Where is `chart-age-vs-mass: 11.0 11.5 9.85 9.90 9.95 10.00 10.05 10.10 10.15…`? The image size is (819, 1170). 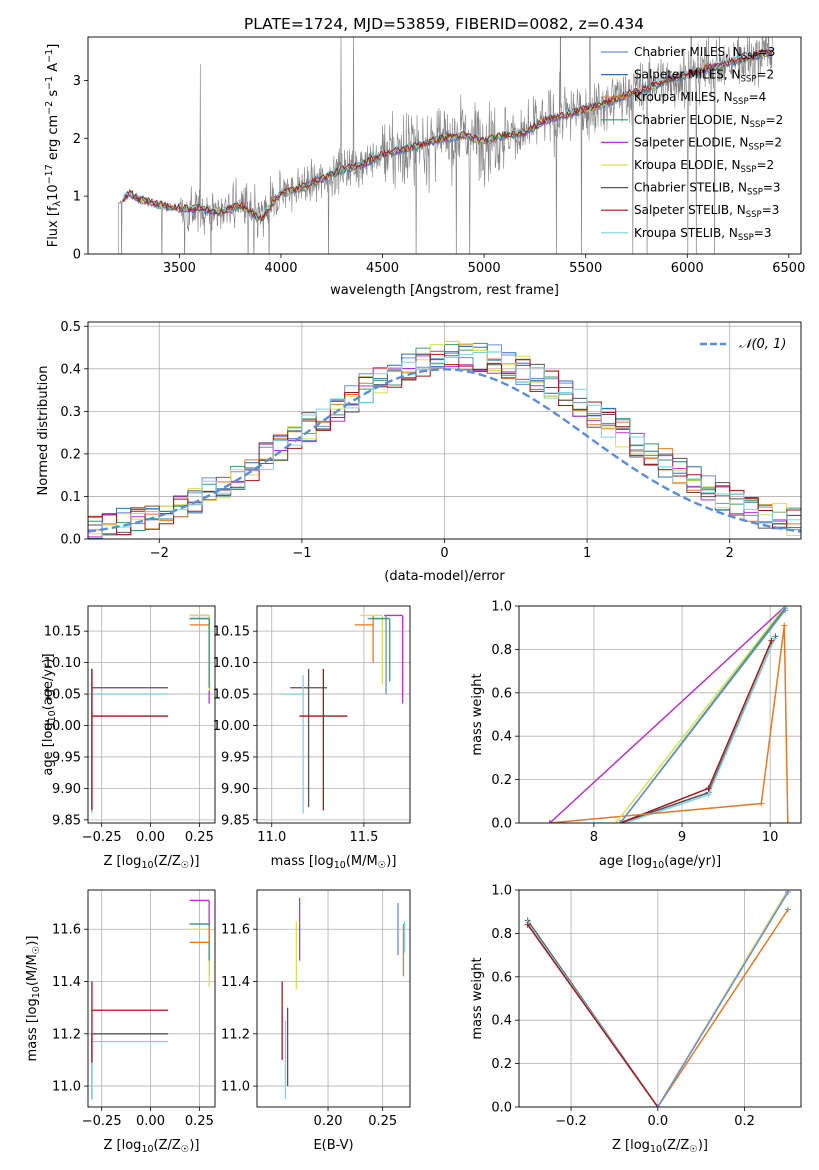
chart-age-vs-mass: 11.0 11.5 9.85 9.90 9.95 10.00 10.05 10.10 10.15… is located at coordinates (312, 738).